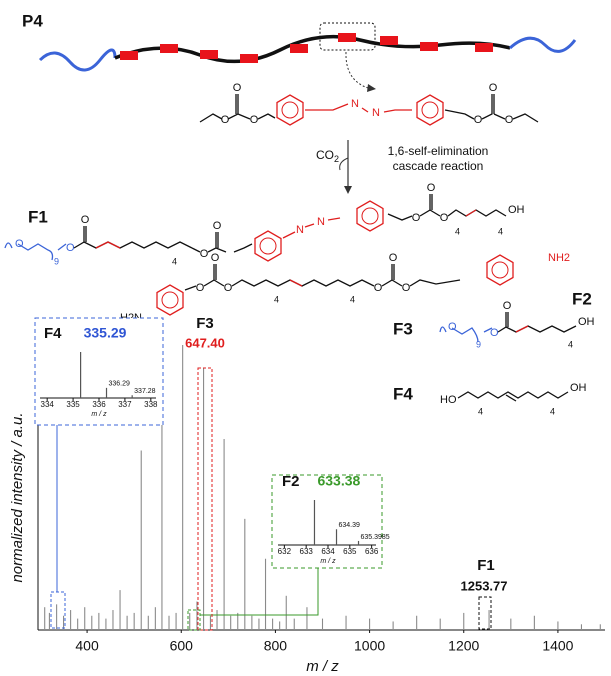 Image resolution: width=611 pixels, height=676 pixels. Describe the element at coordinates (369, 646) in the screenshot. I see `x-tick-label: 1000` at that location.